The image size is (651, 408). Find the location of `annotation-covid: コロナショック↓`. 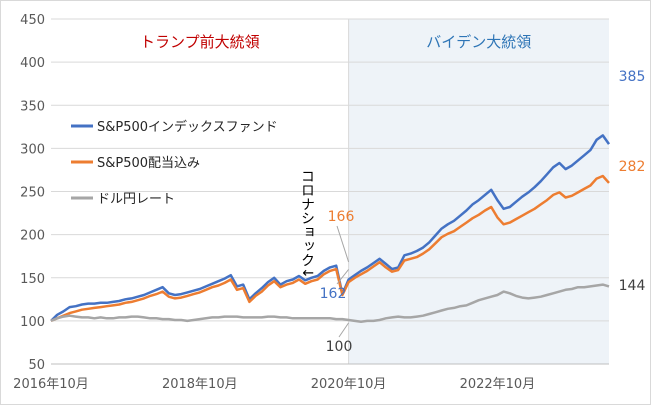

annotation-covid: コロナショック↓ is located at coordinates (307, 224).